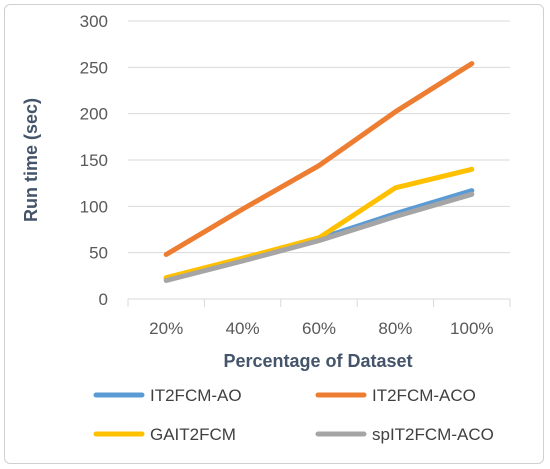  Describe the element at coordinates (196, 395) in the screenshot. I see `legend-label: IT2FCM-AO` at that location.